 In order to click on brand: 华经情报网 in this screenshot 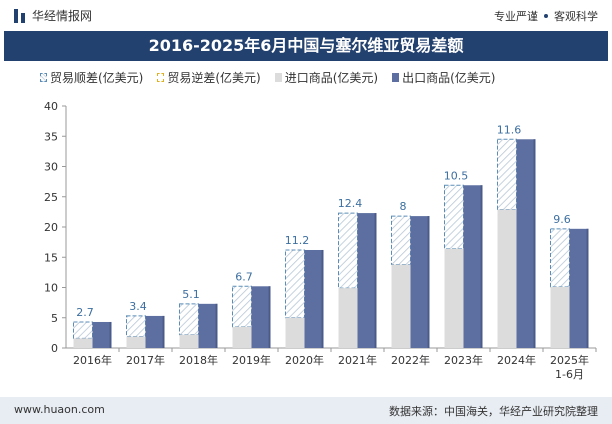, I will do `click(53, 15)`.